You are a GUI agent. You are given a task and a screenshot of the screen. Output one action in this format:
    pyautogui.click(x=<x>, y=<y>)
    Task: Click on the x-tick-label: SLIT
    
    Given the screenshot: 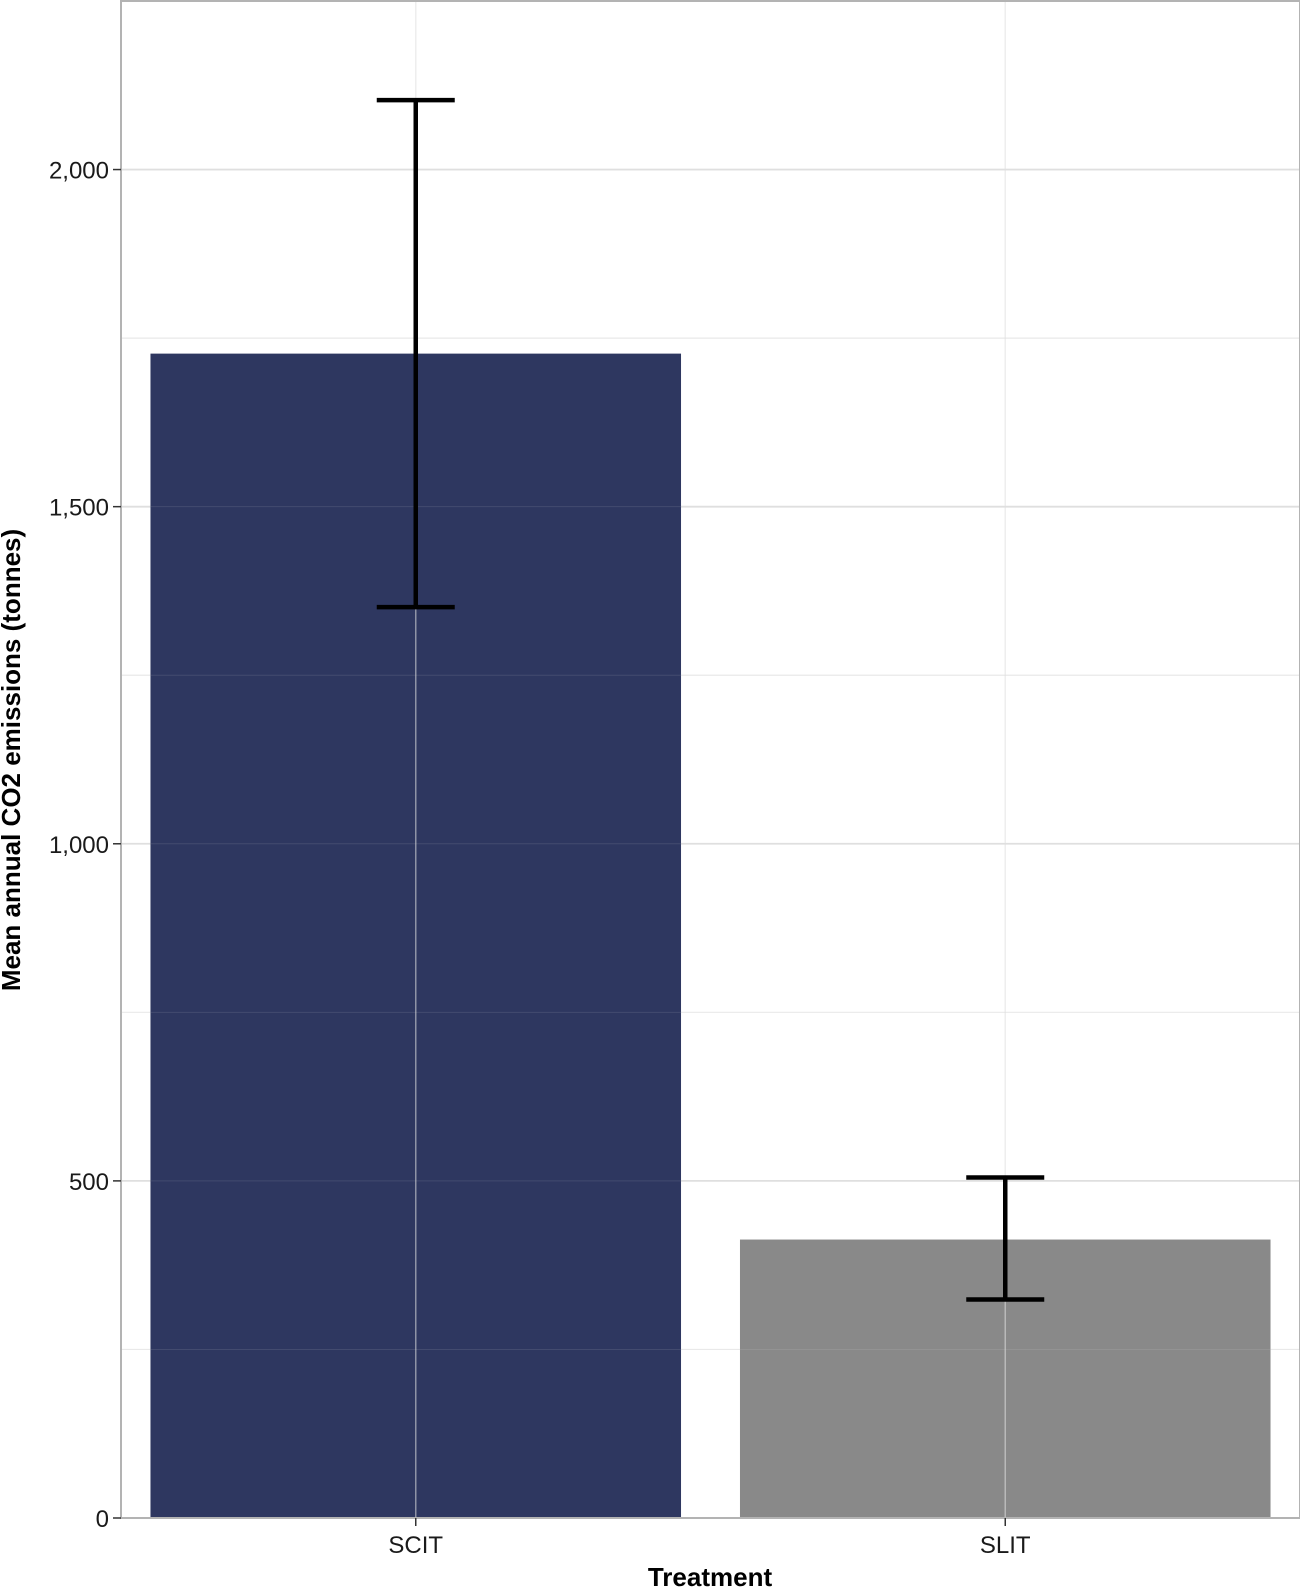 What is the action you would take?
    pyautogui.click(x=1005, y=1545)
    